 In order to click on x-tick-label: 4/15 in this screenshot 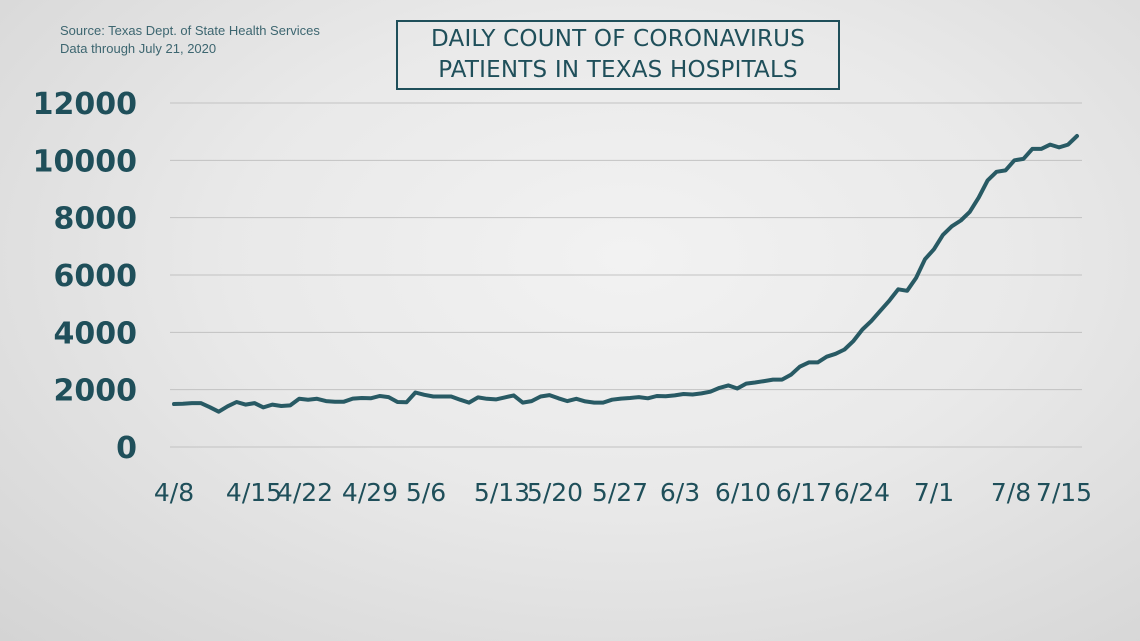, I will do `click(254, 492)`.